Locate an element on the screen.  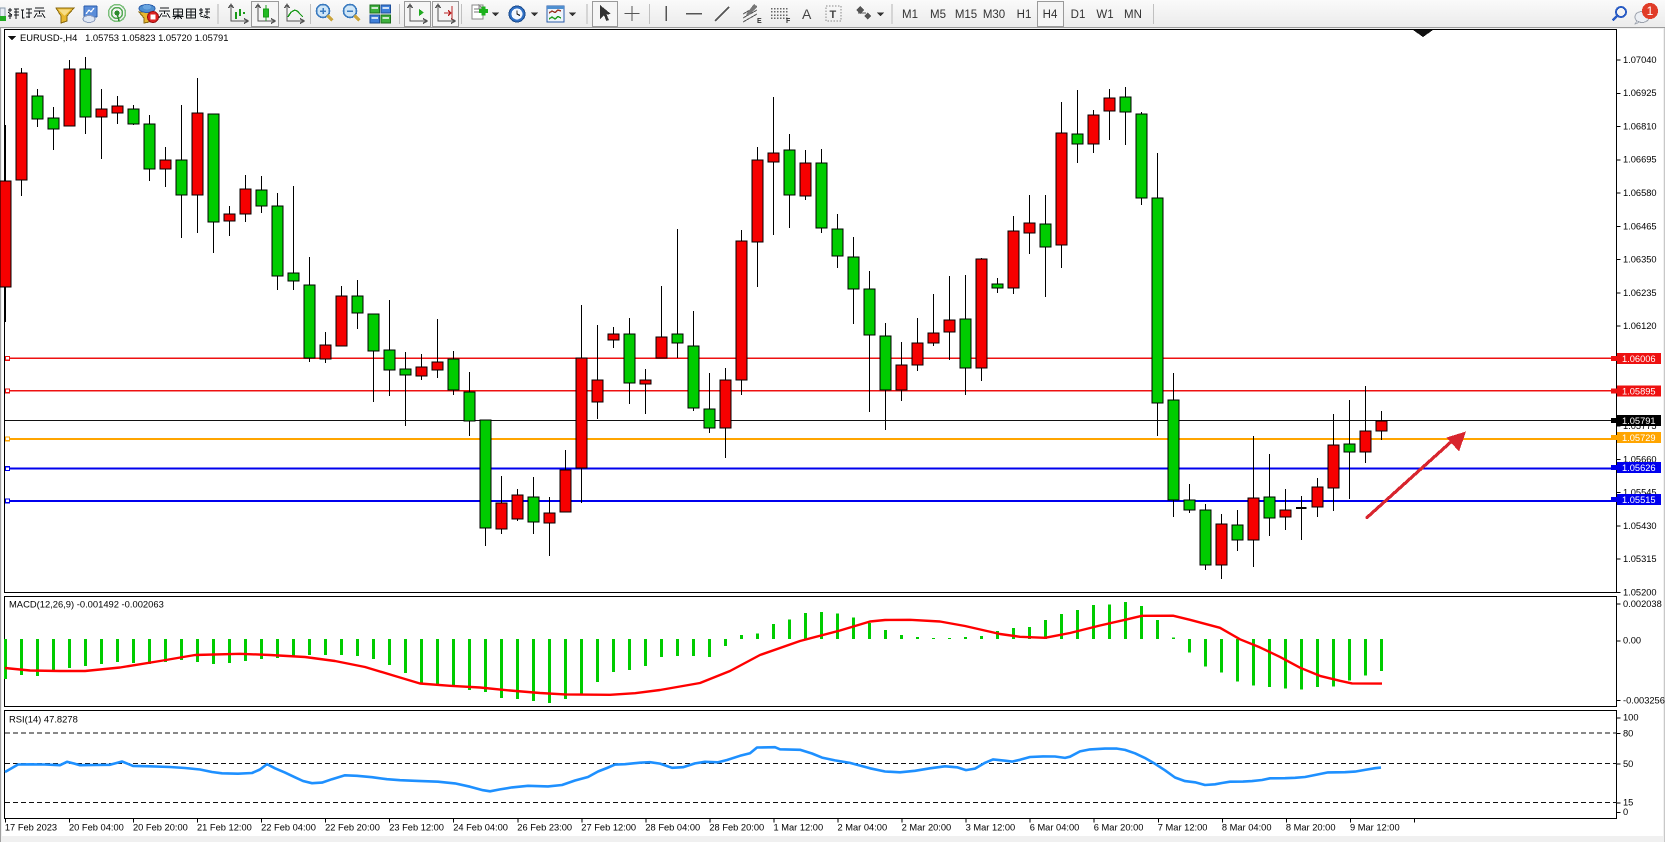
svg-text: 1.05660 is located at coordinates (1640, 459).